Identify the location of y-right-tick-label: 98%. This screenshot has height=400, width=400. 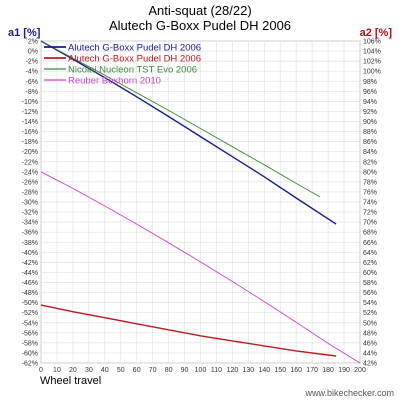
(370, 82).